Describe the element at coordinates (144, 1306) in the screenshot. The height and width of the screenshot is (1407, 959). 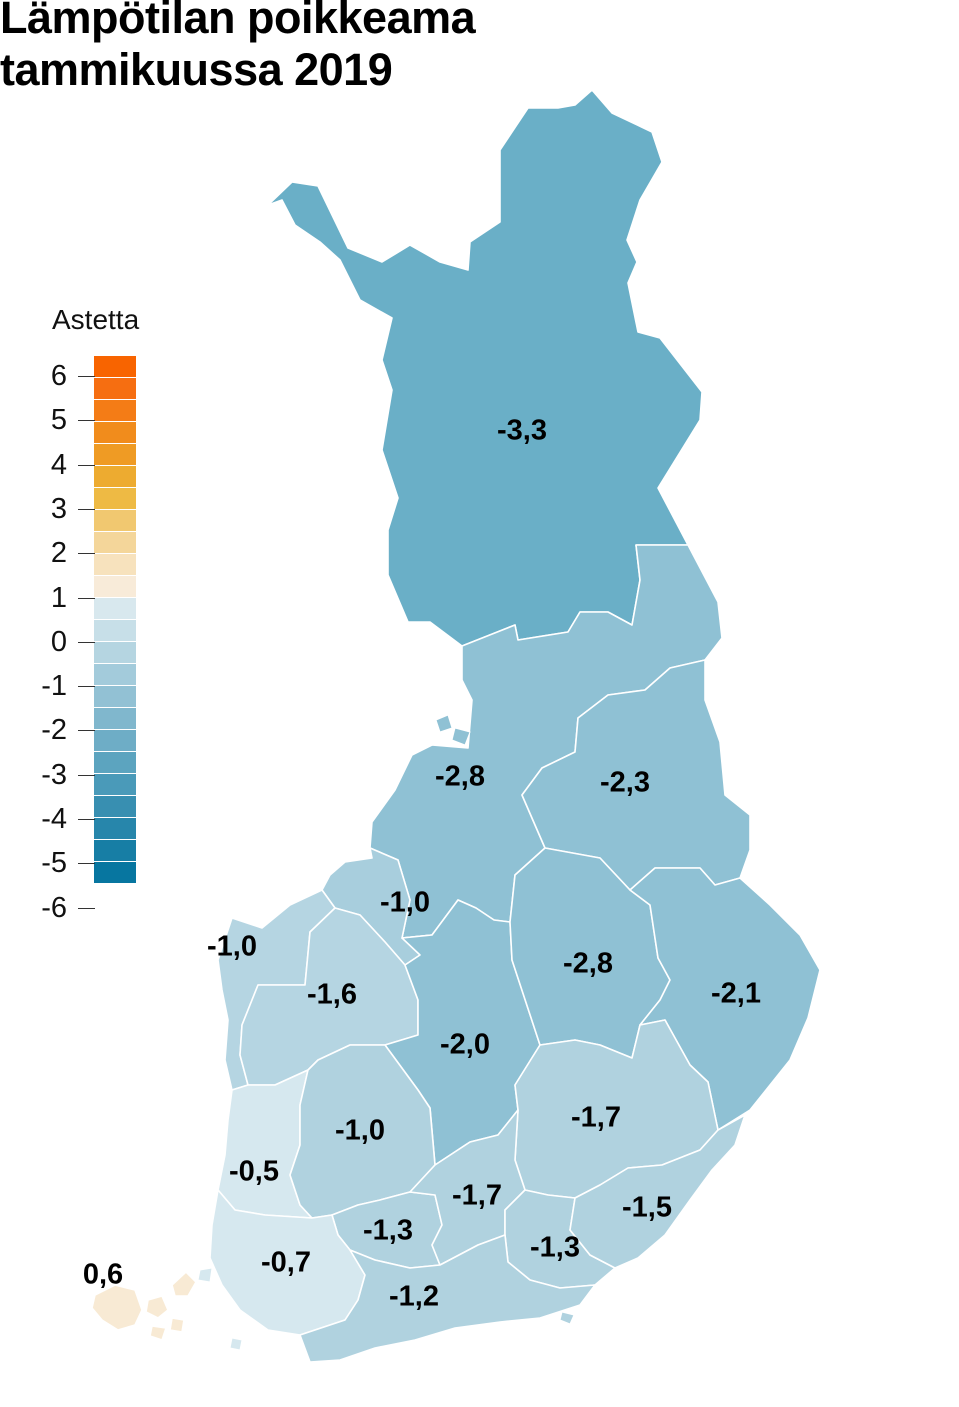
I see `region-ahvenanmaa` at that location.